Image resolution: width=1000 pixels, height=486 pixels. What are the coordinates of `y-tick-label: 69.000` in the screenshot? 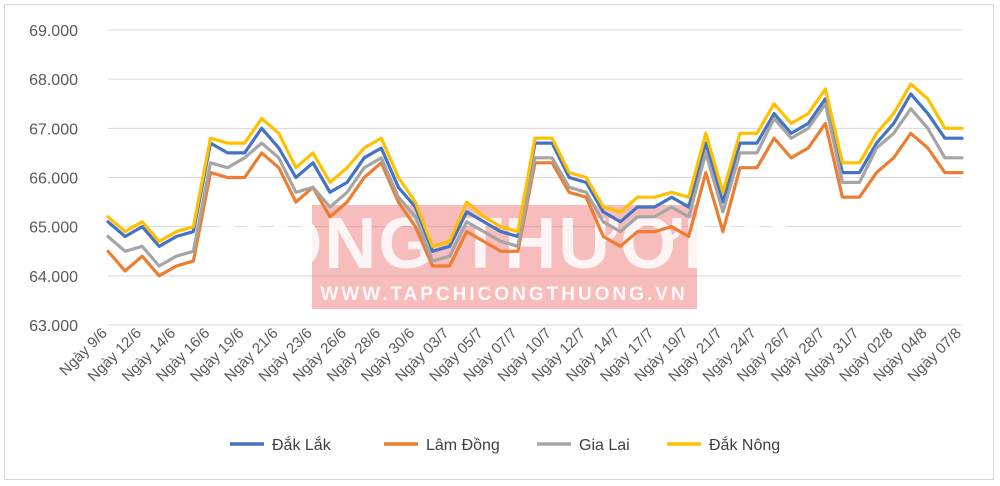 It's located at (53, 31).